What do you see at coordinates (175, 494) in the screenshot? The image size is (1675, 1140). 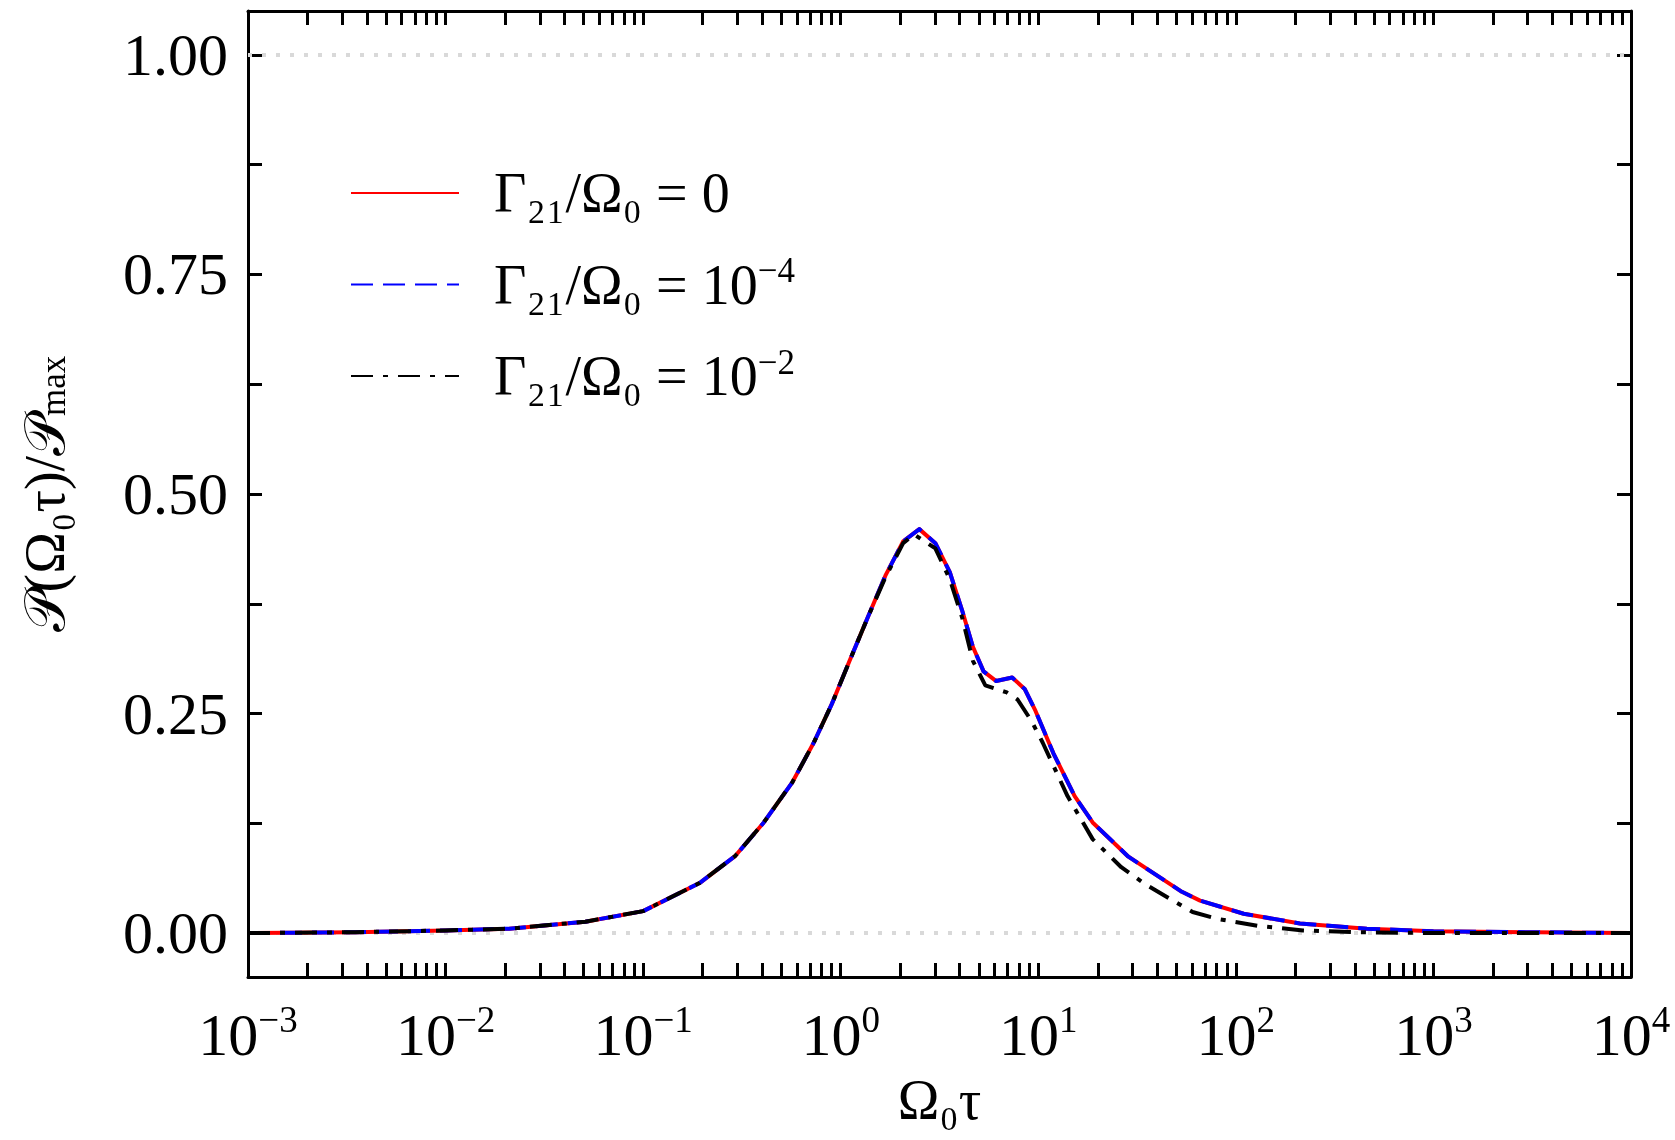 I see `y-tick-label: 0.50` at bounding box center [175, 494].